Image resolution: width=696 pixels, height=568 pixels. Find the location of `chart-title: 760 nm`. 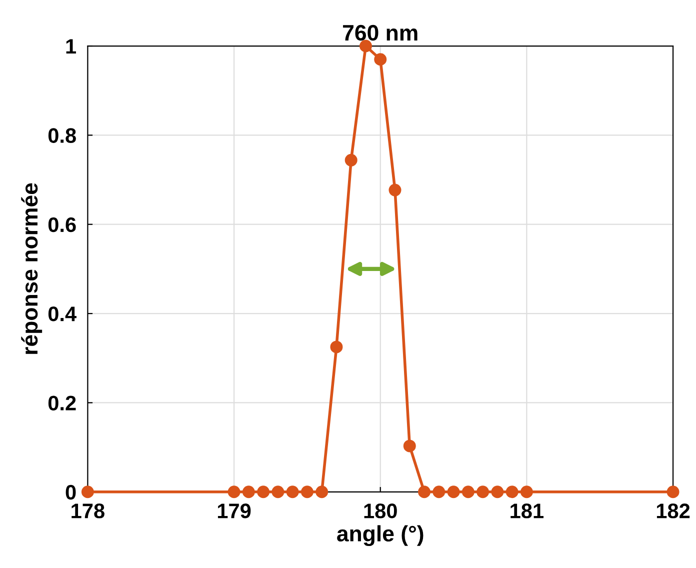

chart-title: 760 nm is located at coordinates (380, 32).